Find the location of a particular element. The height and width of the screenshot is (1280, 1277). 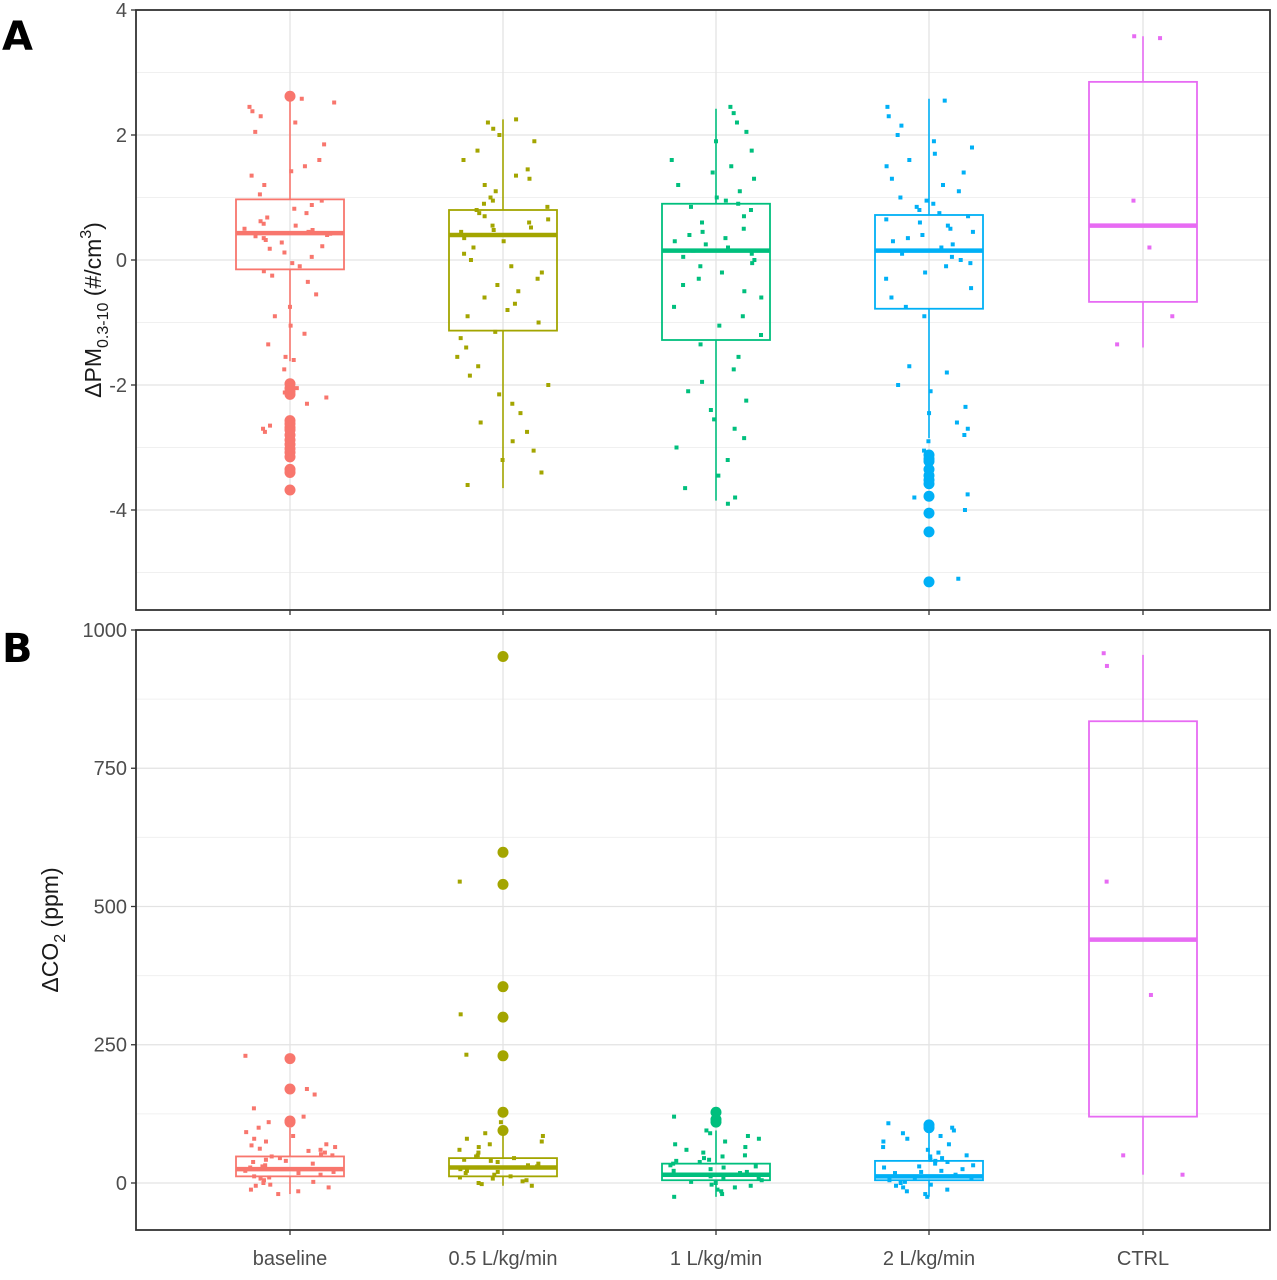

x-tick-label: 1 L/kg/min is located at coordinates (716, 1259).